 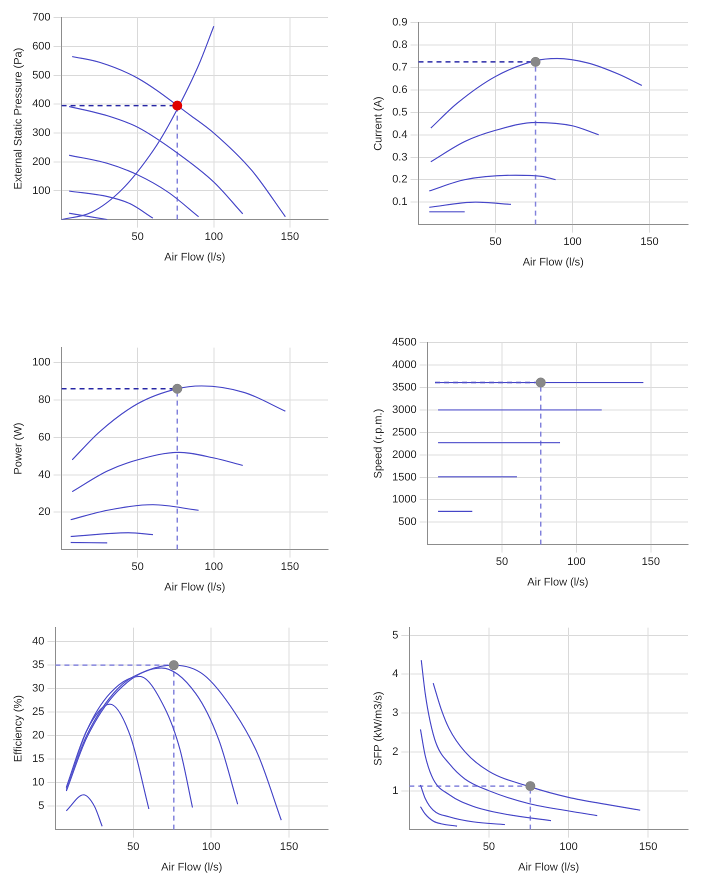 What do you see at coordinates (41, 46) in the screenshot?
I see `y-tick-label: 600` at bounding box center [41, 46].